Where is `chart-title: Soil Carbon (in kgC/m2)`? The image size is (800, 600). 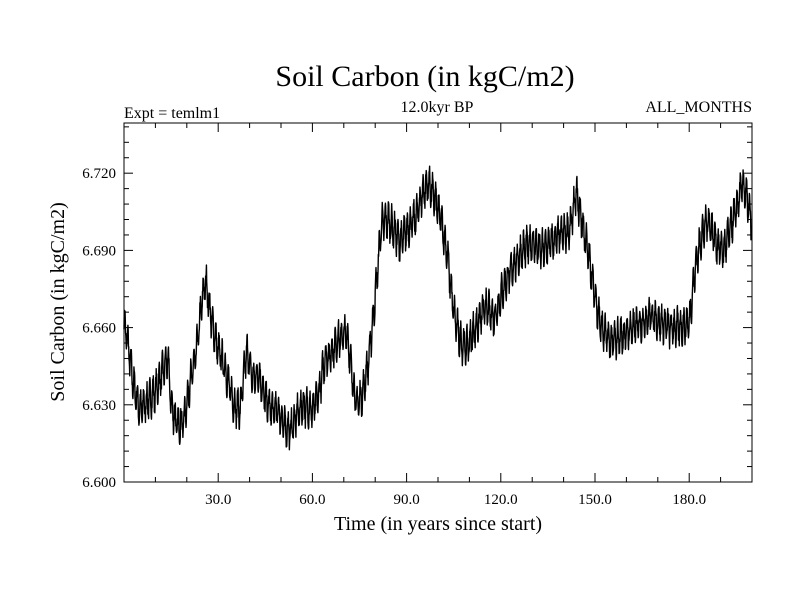 chart-title: Soil Carbon (in kgC/m2) is located at coordinates (424, 76).